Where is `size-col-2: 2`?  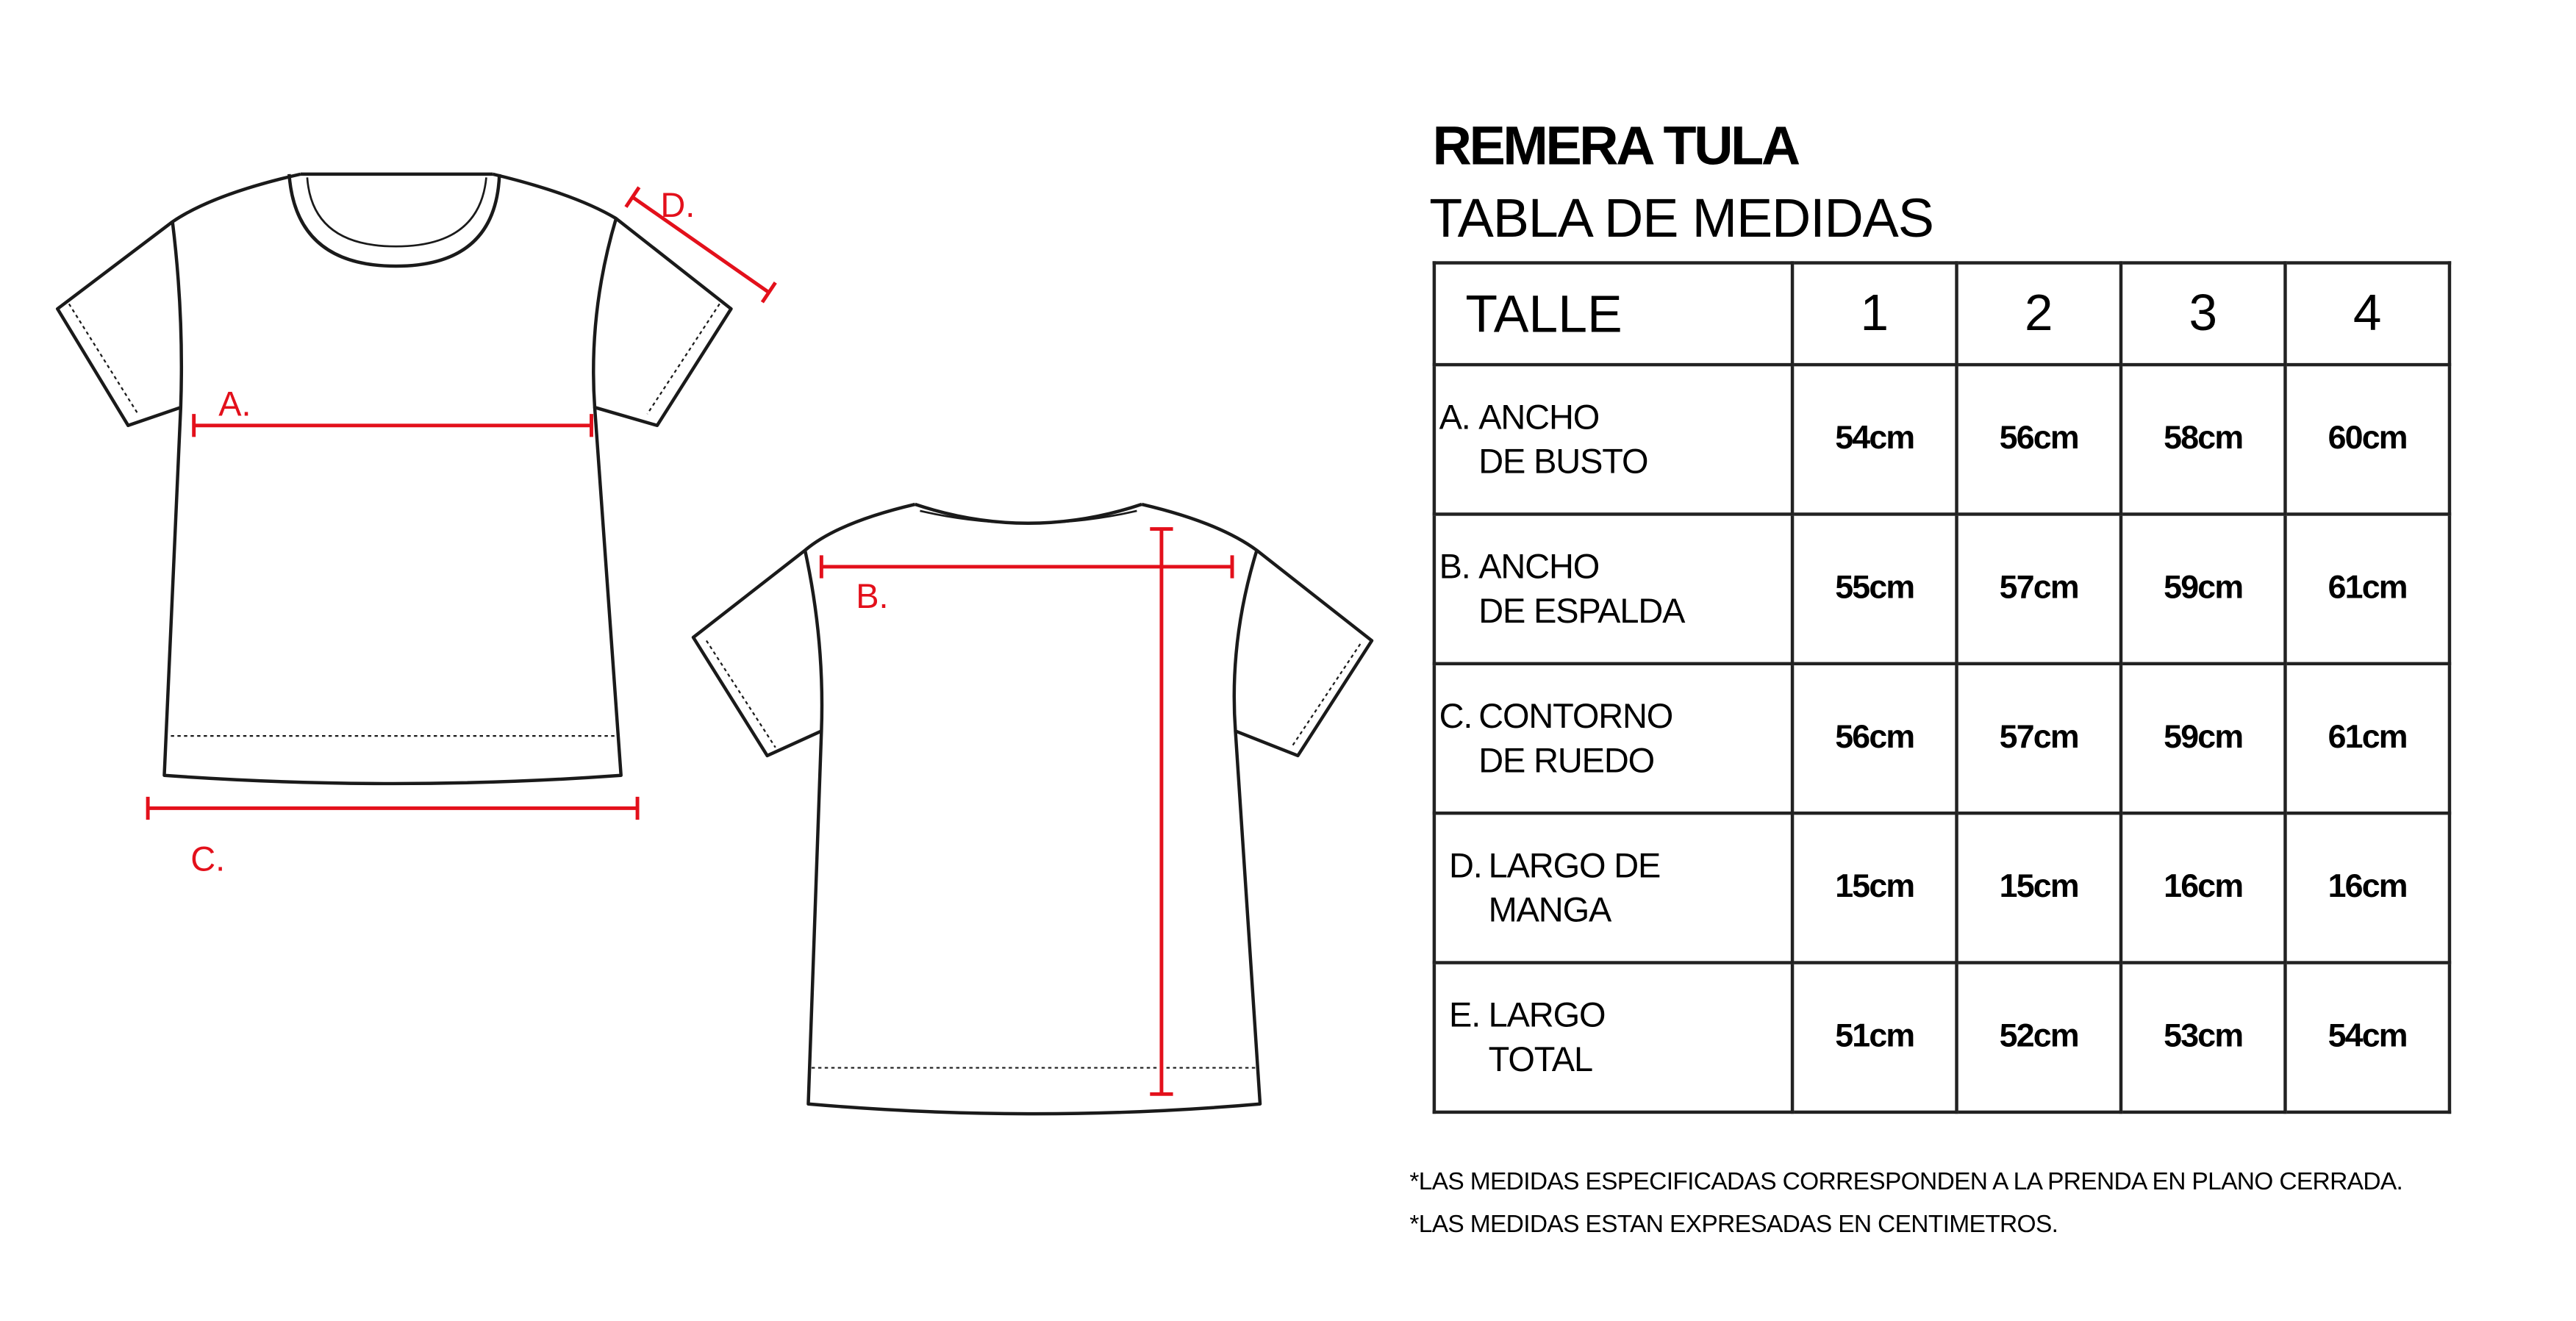
size-col-2: 2 is located at coordinates (2039, 314).